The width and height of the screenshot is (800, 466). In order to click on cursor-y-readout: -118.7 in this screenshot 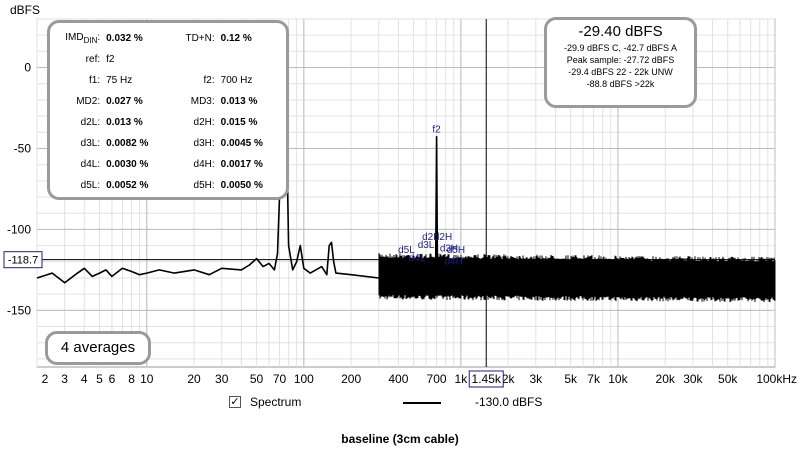, I will do `click(23, 261)`.